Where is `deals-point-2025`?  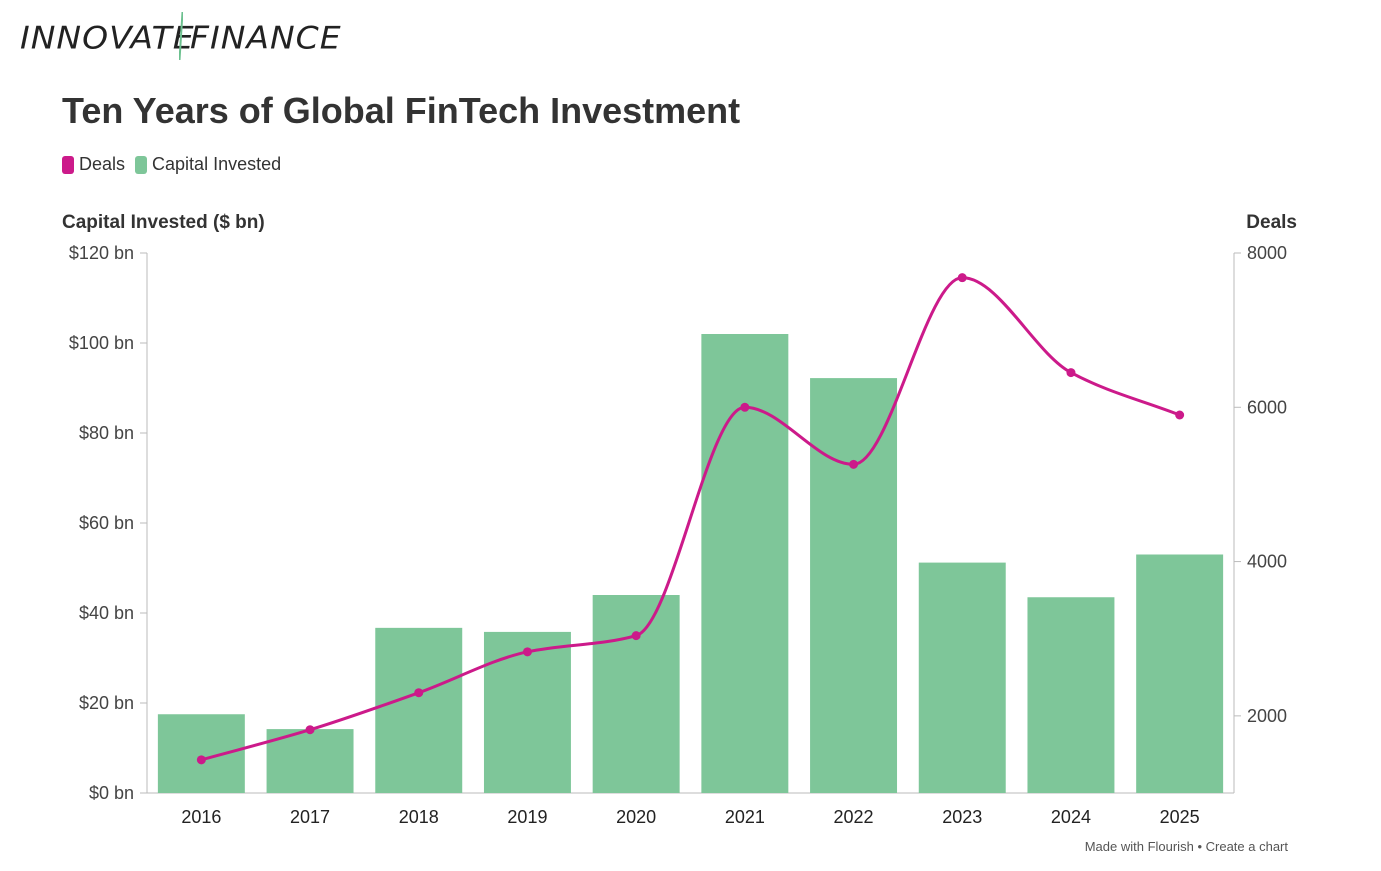 deals-point-2025 is located at coordinates (1180, 415).